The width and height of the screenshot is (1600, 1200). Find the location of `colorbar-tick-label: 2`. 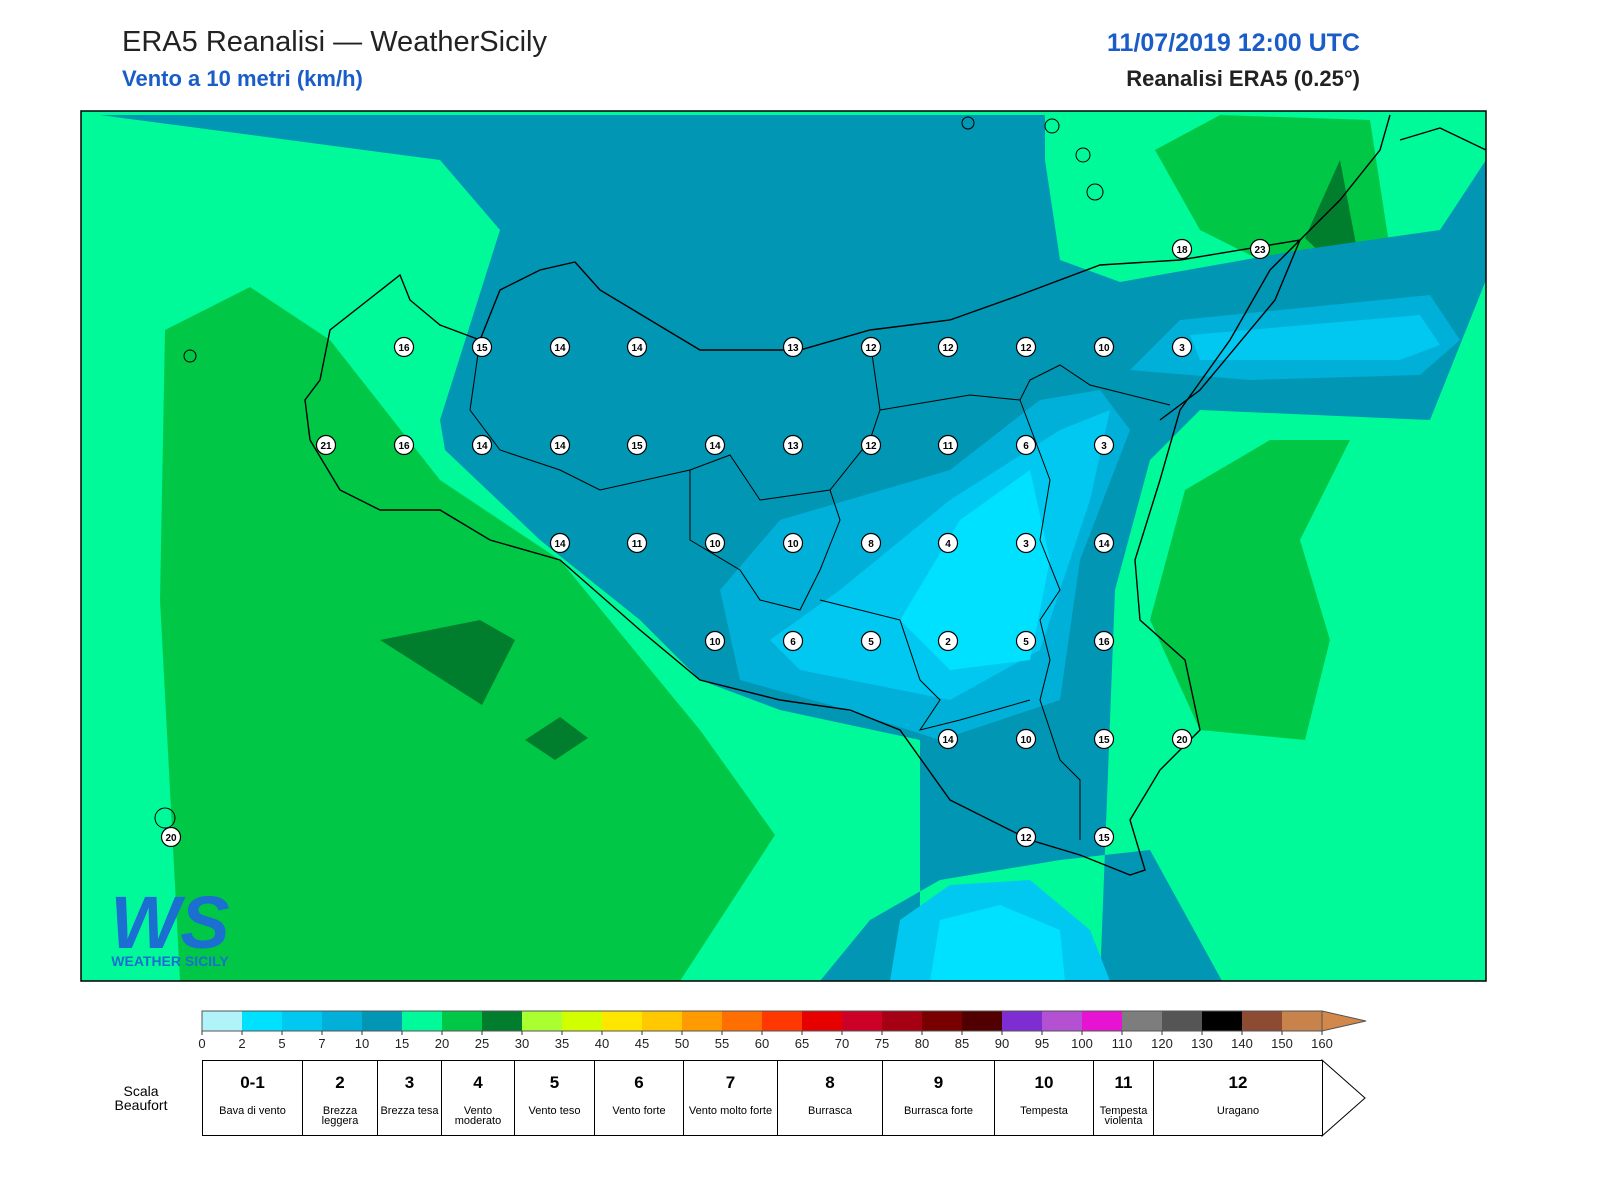

colorbar-tick-label: 2 is located at coordinates (241, 1043).